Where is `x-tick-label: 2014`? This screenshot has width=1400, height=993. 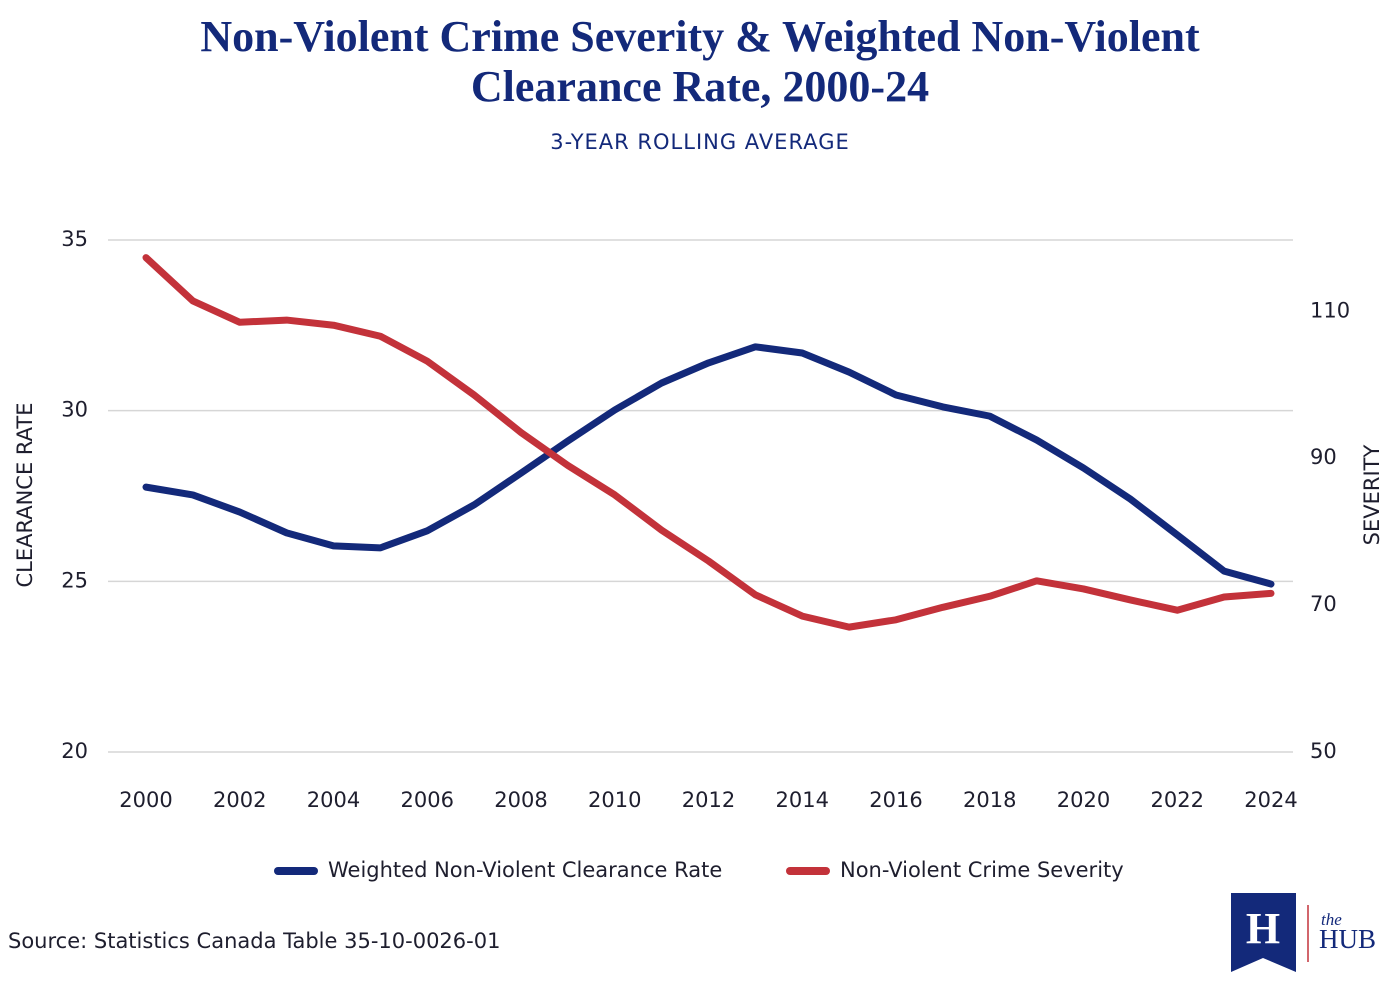 x-tick-label: 2014 is located at coordinates (802, 800).